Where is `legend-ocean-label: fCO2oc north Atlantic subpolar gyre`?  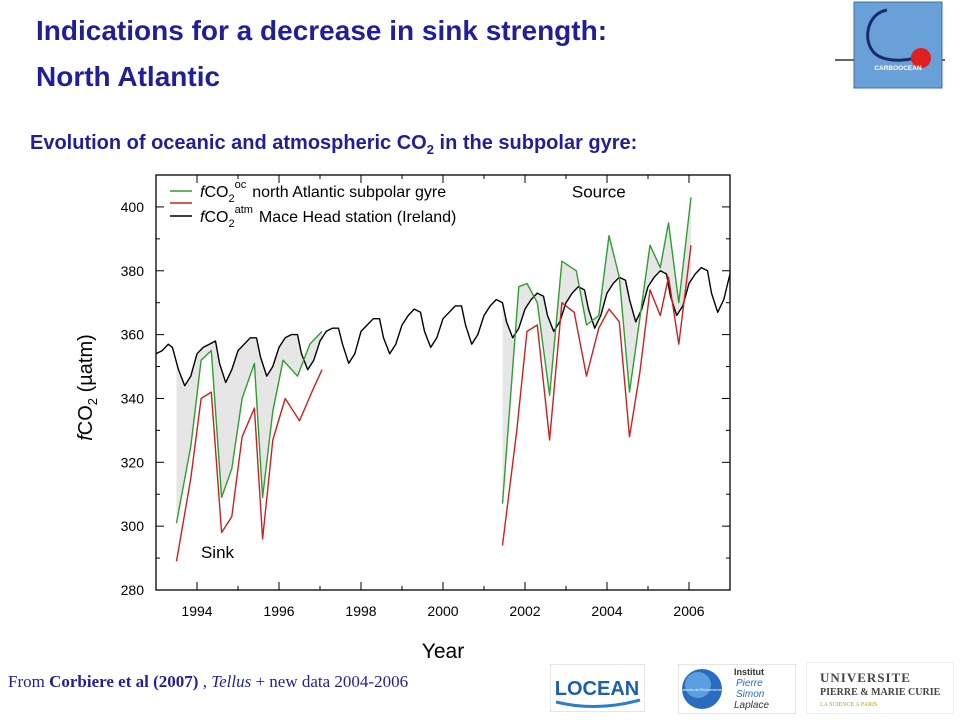 legend-ocean-label: fCO2oc north Atlantic subpolar gyre is located at coordinates (323, 192).